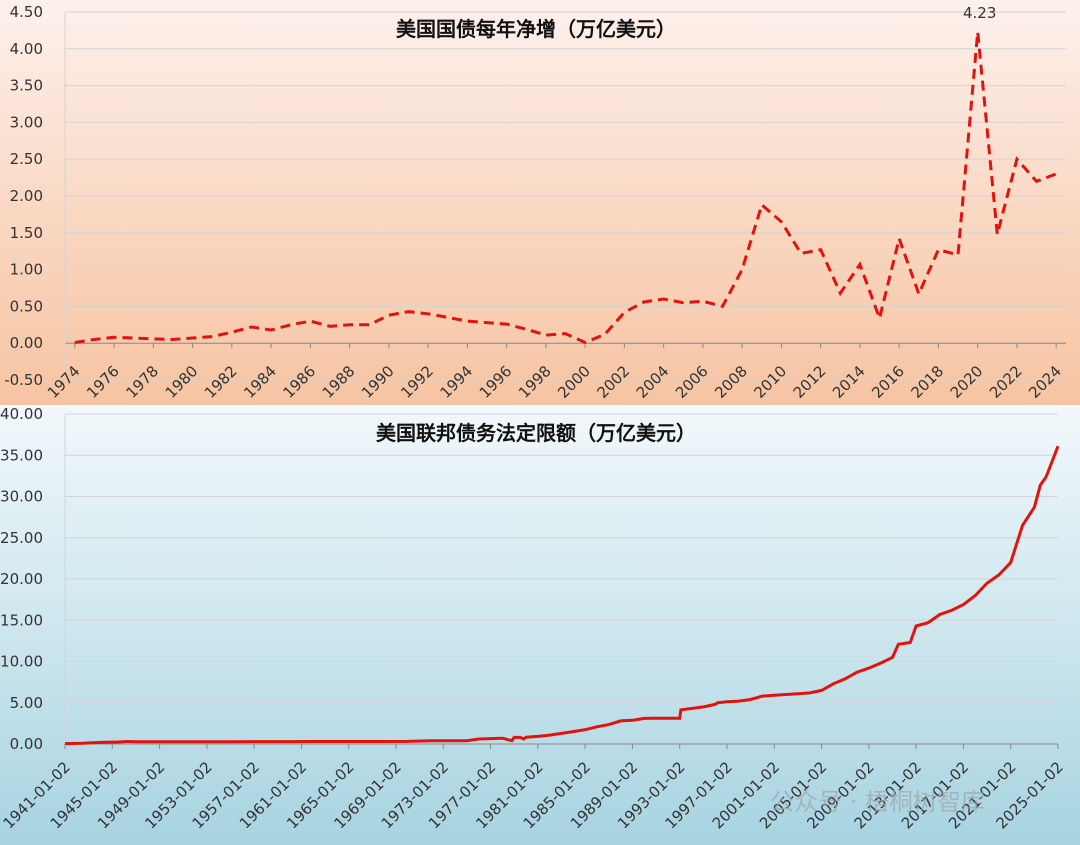 The width and height of the screenshot is (1080, 845). I want to click on y-tick-label: 5.00, so click(26, 703).